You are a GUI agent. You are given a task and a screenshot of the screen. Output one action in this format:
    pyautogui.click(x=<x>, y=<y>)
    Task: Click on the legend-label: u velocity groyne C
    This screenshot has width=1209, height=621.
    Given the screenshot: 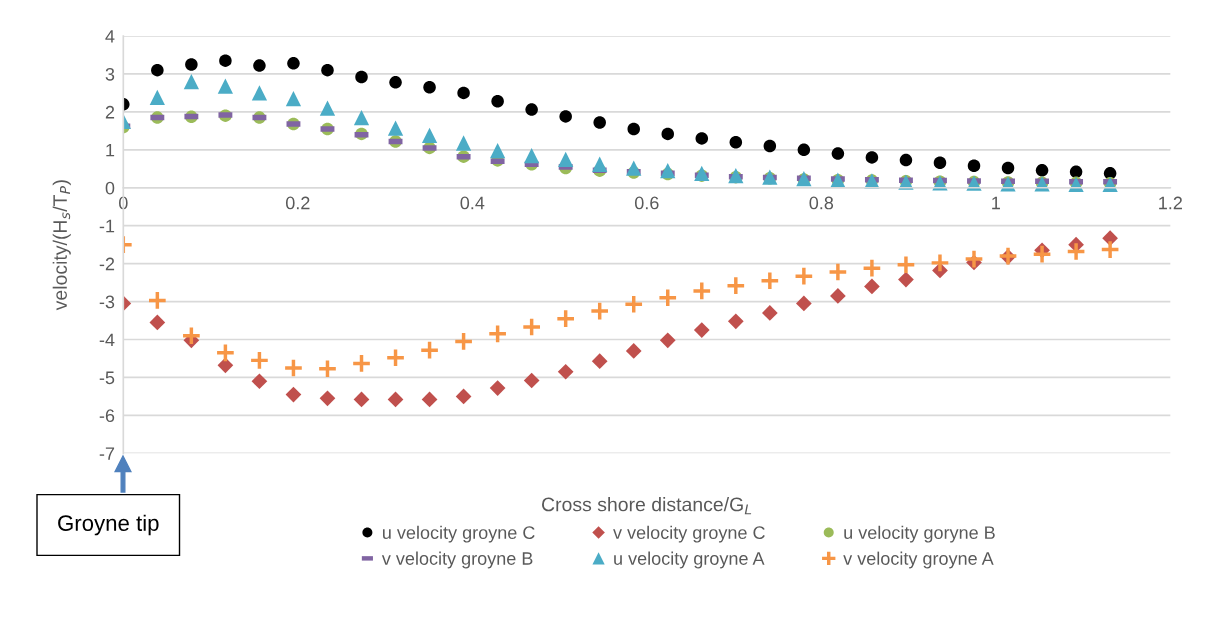 What is the action you would take?
    pyautogui.click(x=459, y=534)
    